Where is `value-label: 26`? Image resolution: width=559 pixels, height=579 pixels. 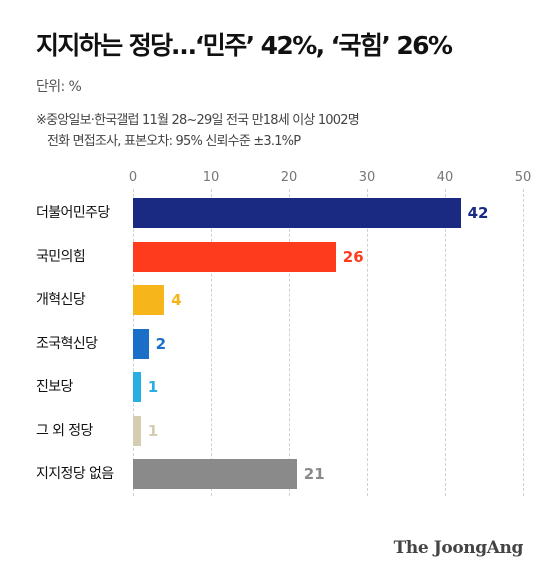 value-label: 26 is located at coordinates (353, 256).